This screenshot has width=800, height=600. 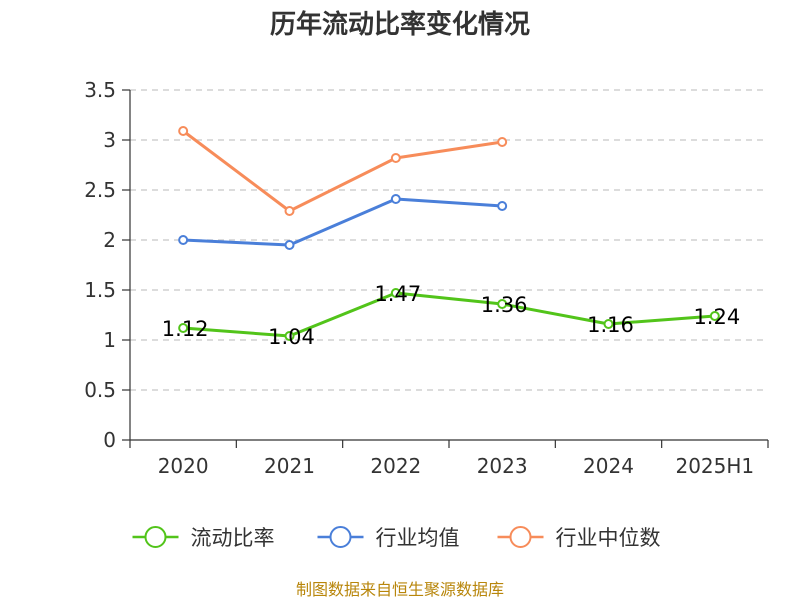 What do you see at coordinates (100, 390) in the screenshot?
I see `y-tick-label: 0.5` at bounding box center [100, 390].